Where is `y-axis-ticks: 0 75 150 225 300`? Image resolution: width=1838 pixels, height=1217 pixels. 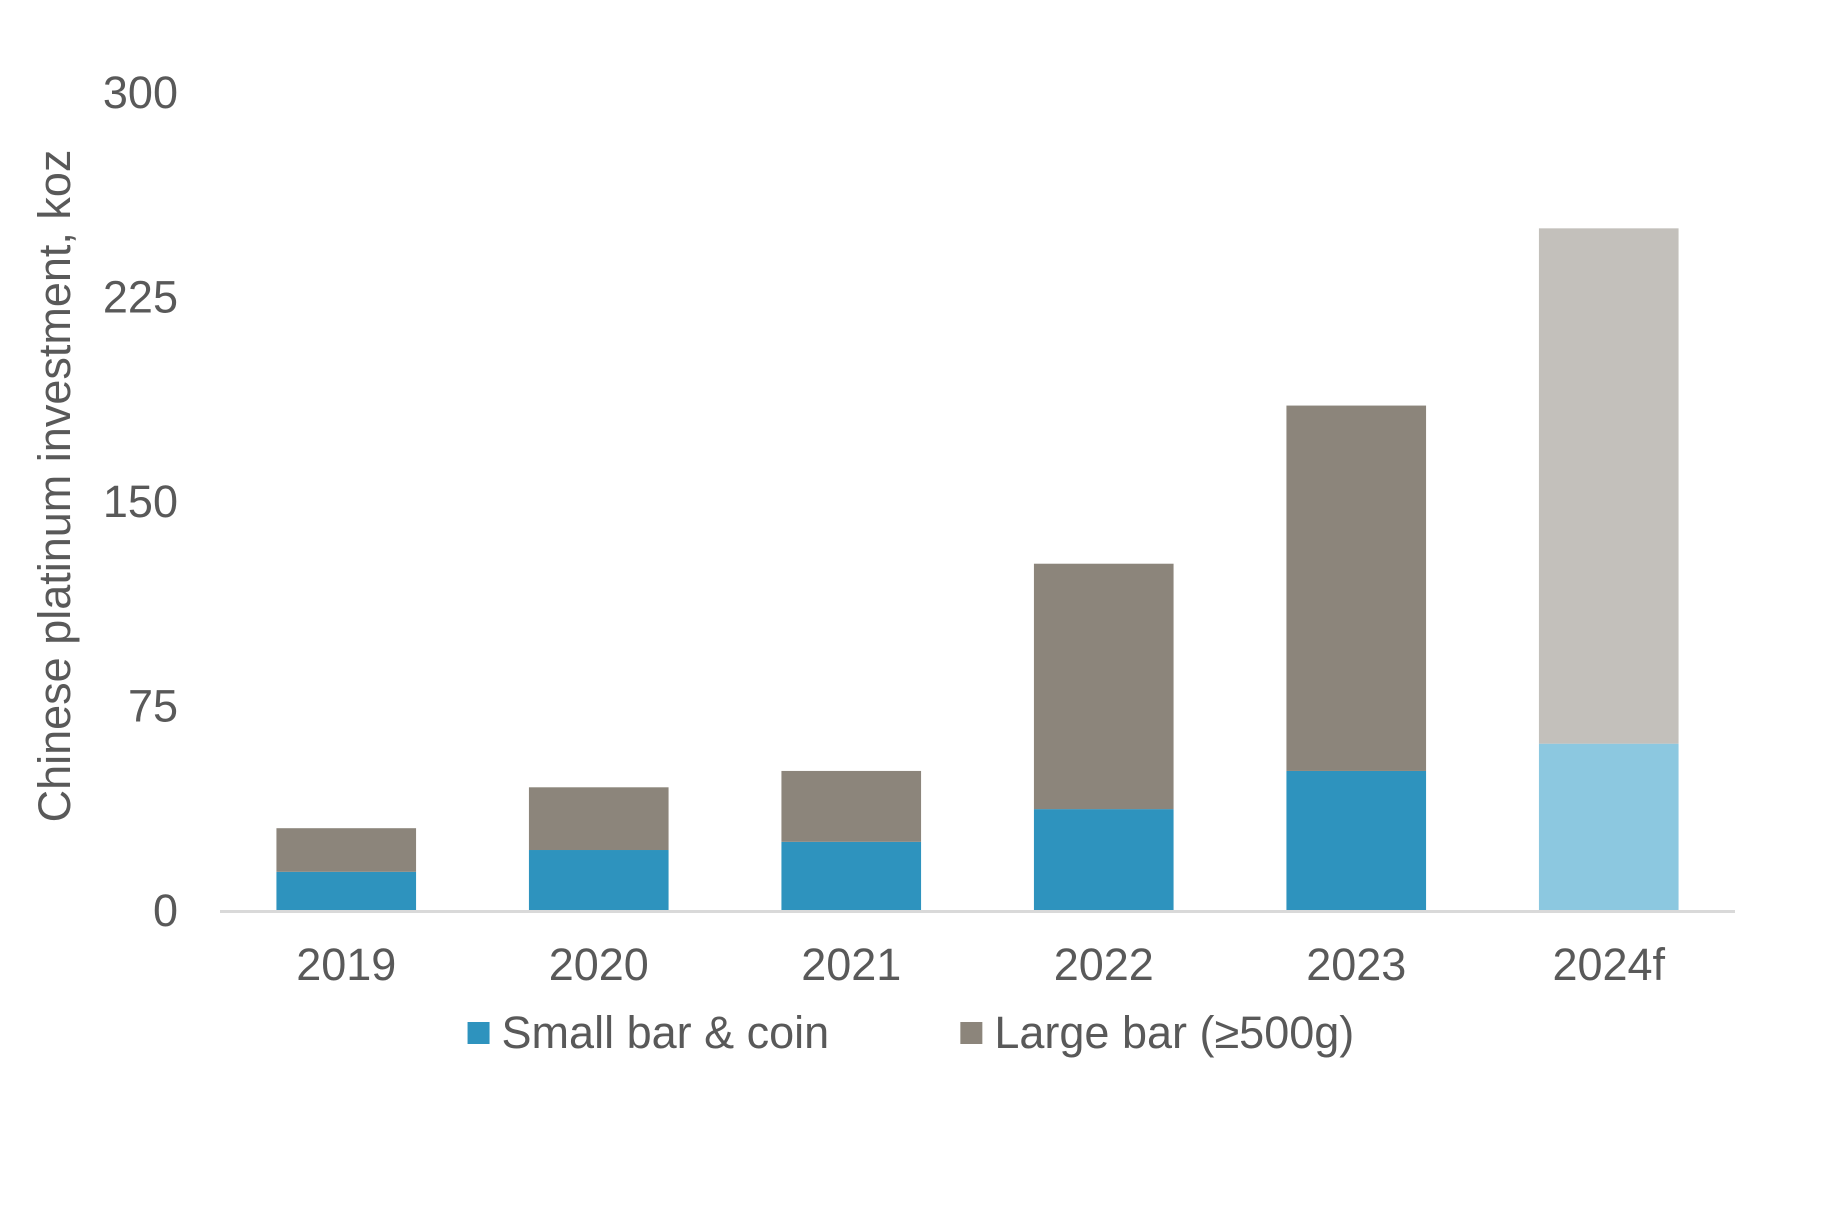 y-axis-ticks: 0 75 150 225 300 is located at coordinates (140, 501).